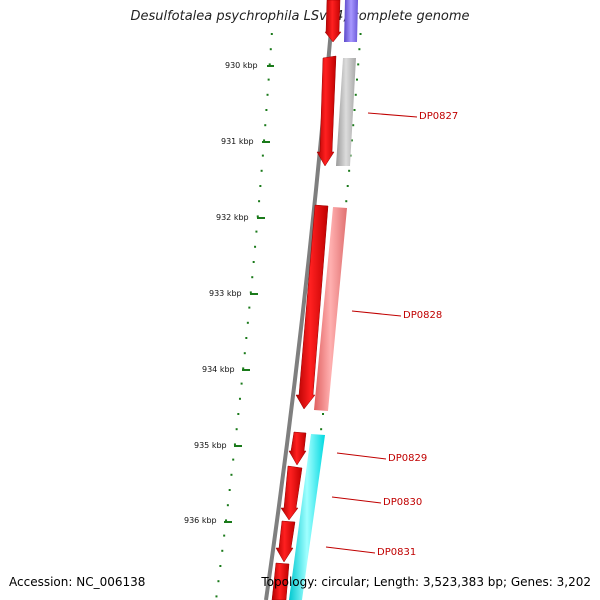  What do you see at coordinates (346, 112) in the screenshot?
I see `cds-block-grey` at bounding box center [346, 112].